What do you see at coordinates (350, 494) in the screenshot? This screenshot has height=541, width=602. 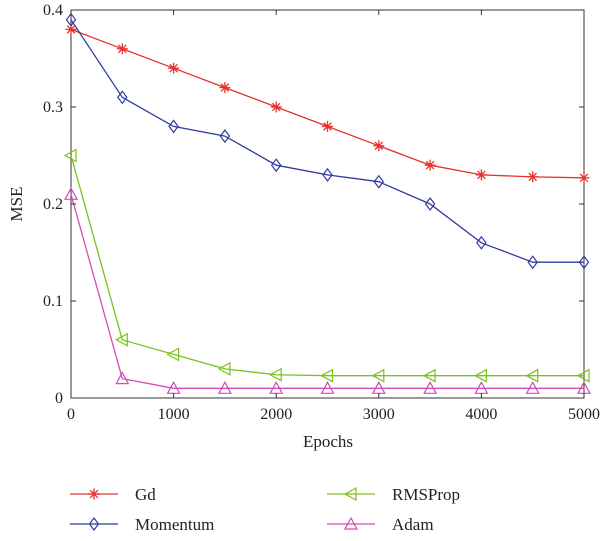 I see `legend-marker-rmsprop` at bounding box center [350, 494].